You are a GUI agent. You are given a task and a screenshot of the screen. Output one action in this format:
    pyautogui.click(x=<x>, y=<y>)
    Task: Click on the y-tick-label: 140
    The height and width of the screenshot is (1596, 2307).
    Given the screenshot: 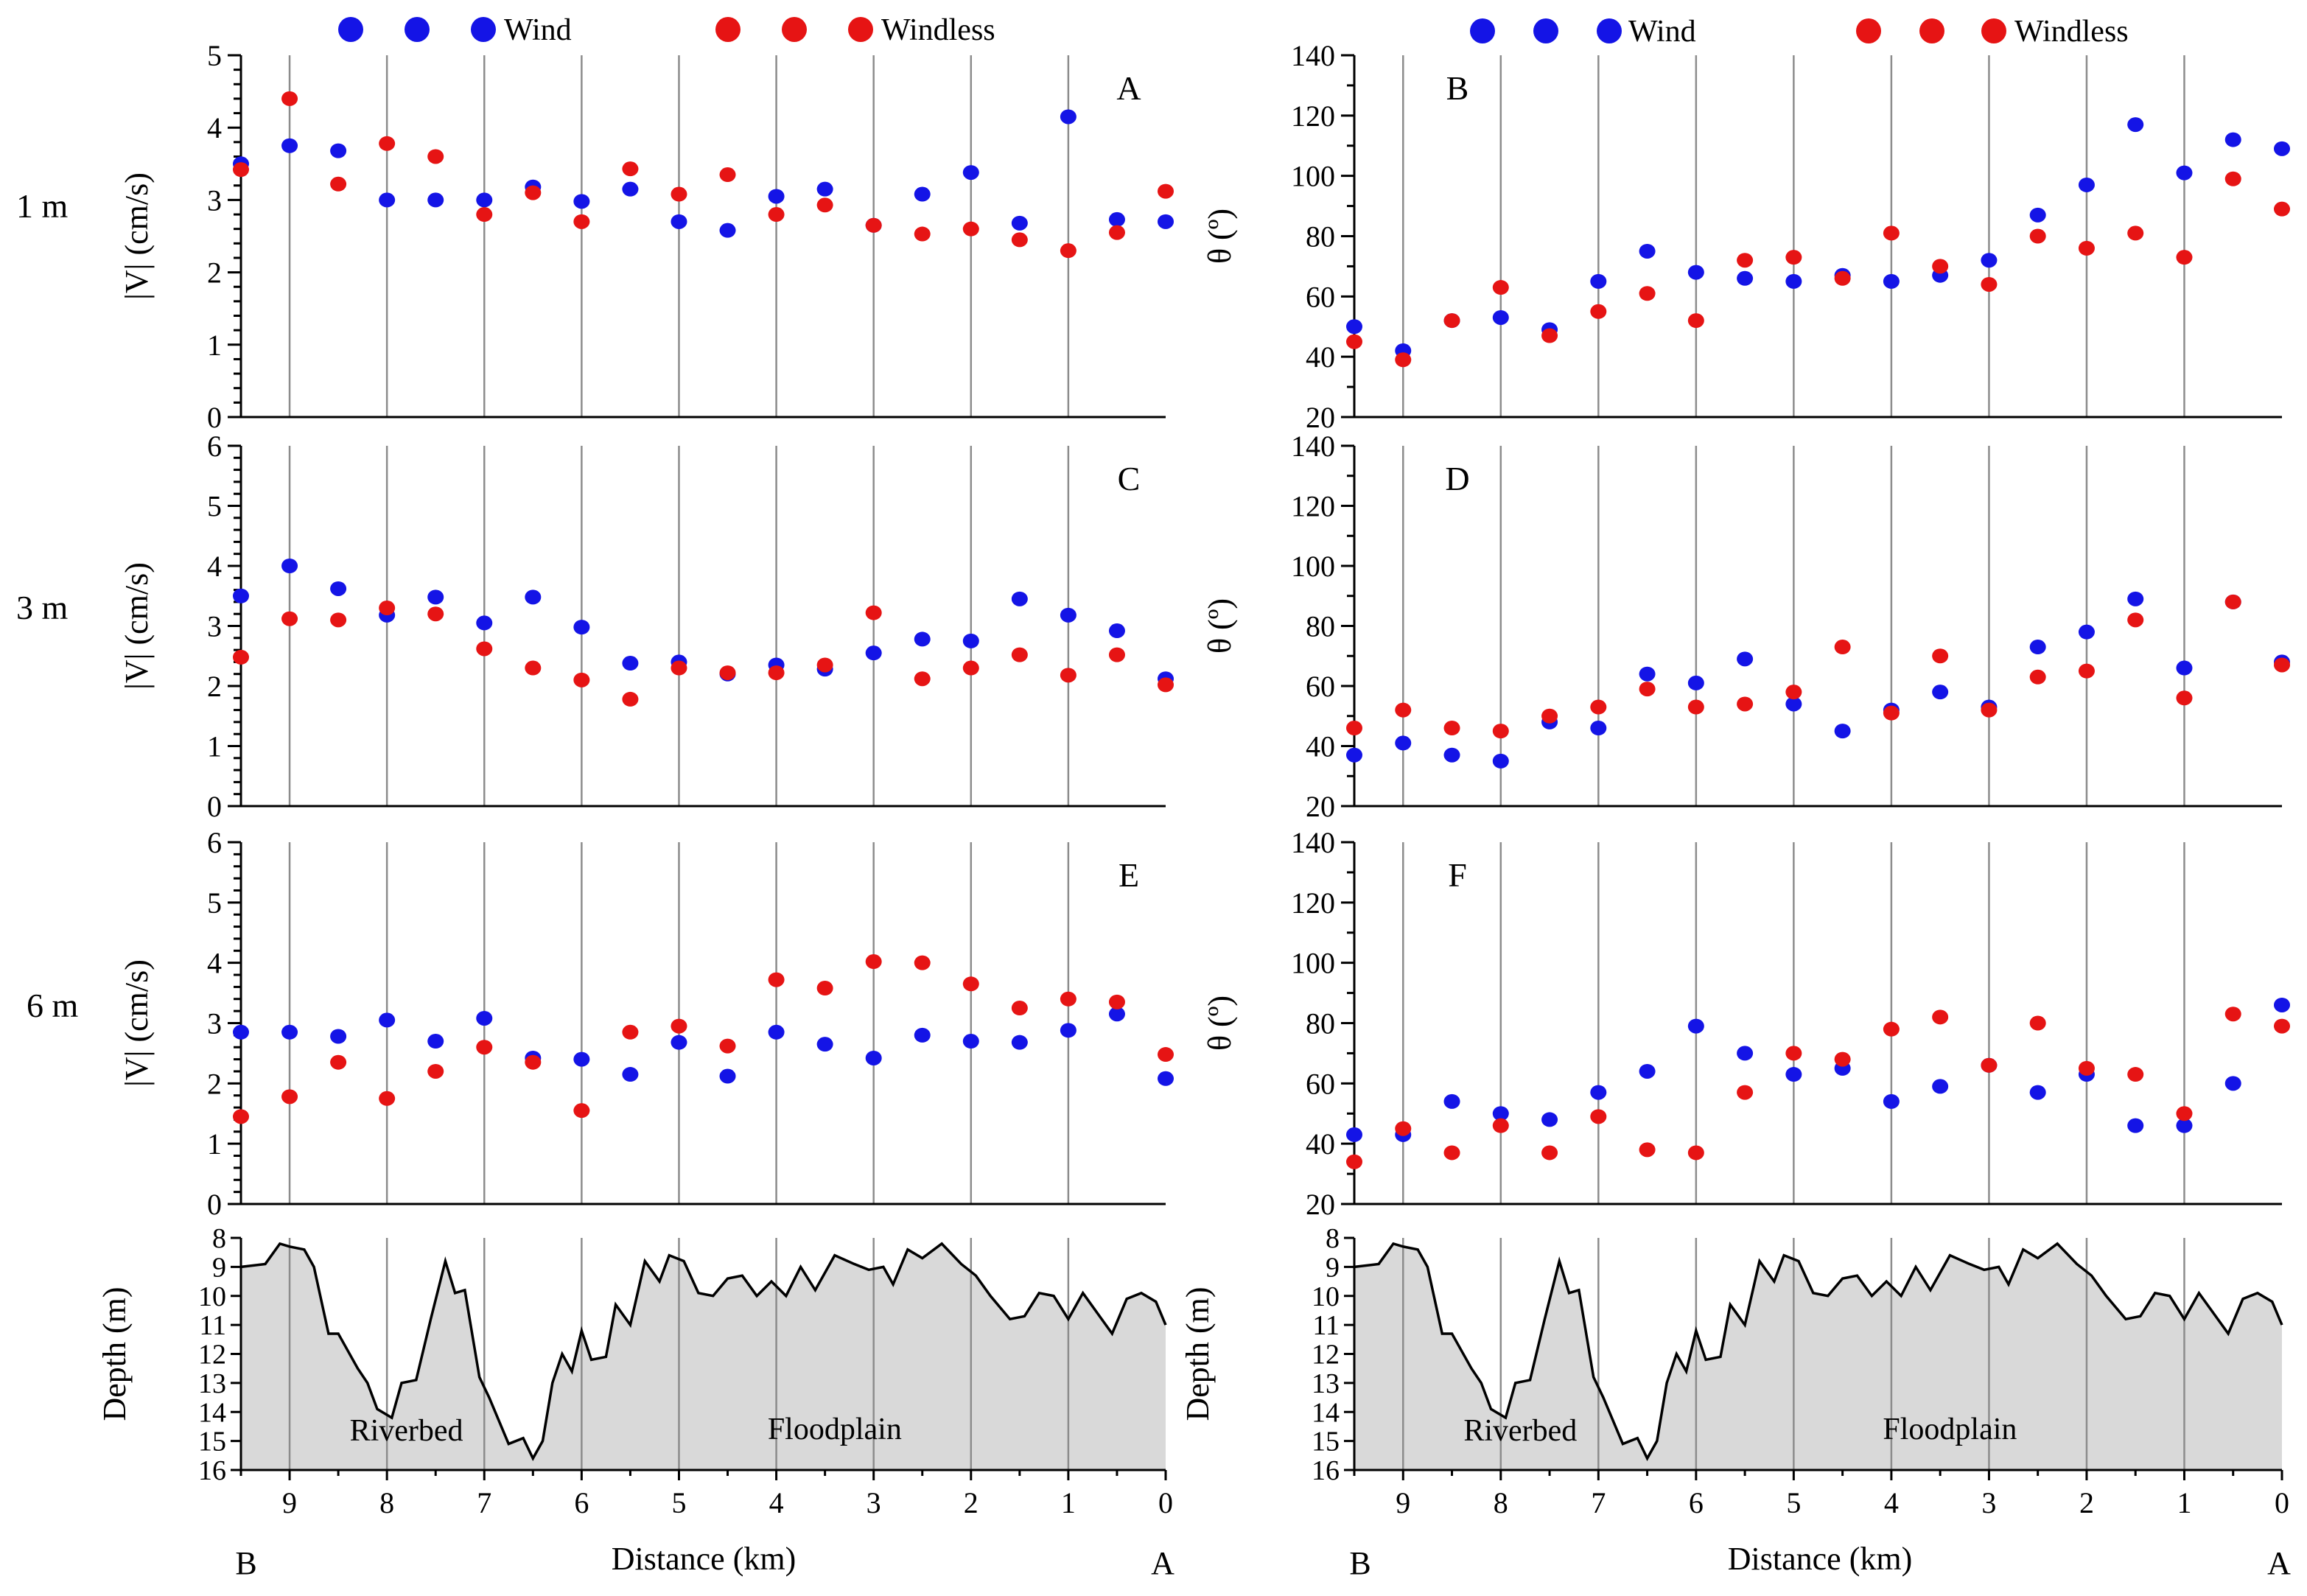 What is the action you would take?
    pyautogui.click(x=1313, y=842)
    